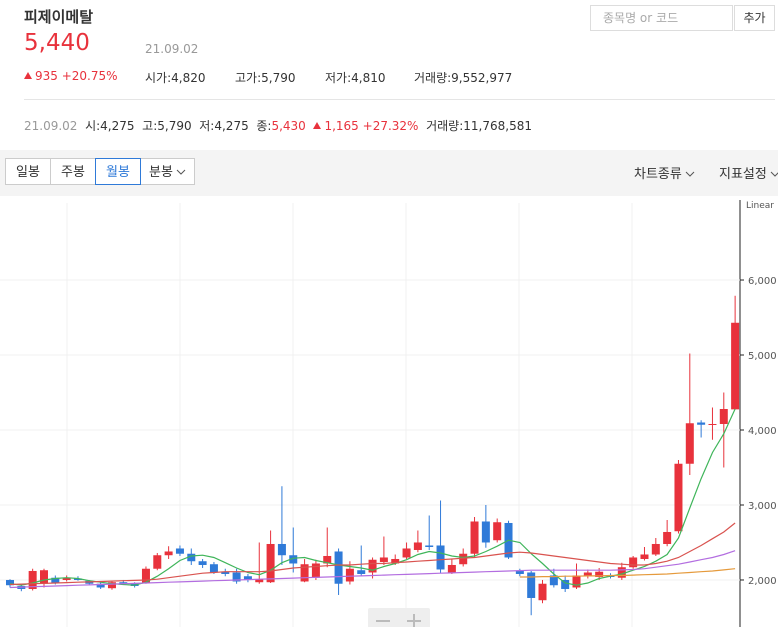 This screenshot has width=778, height=627. I want to click on menu: 차트종류, so click(664, 172).